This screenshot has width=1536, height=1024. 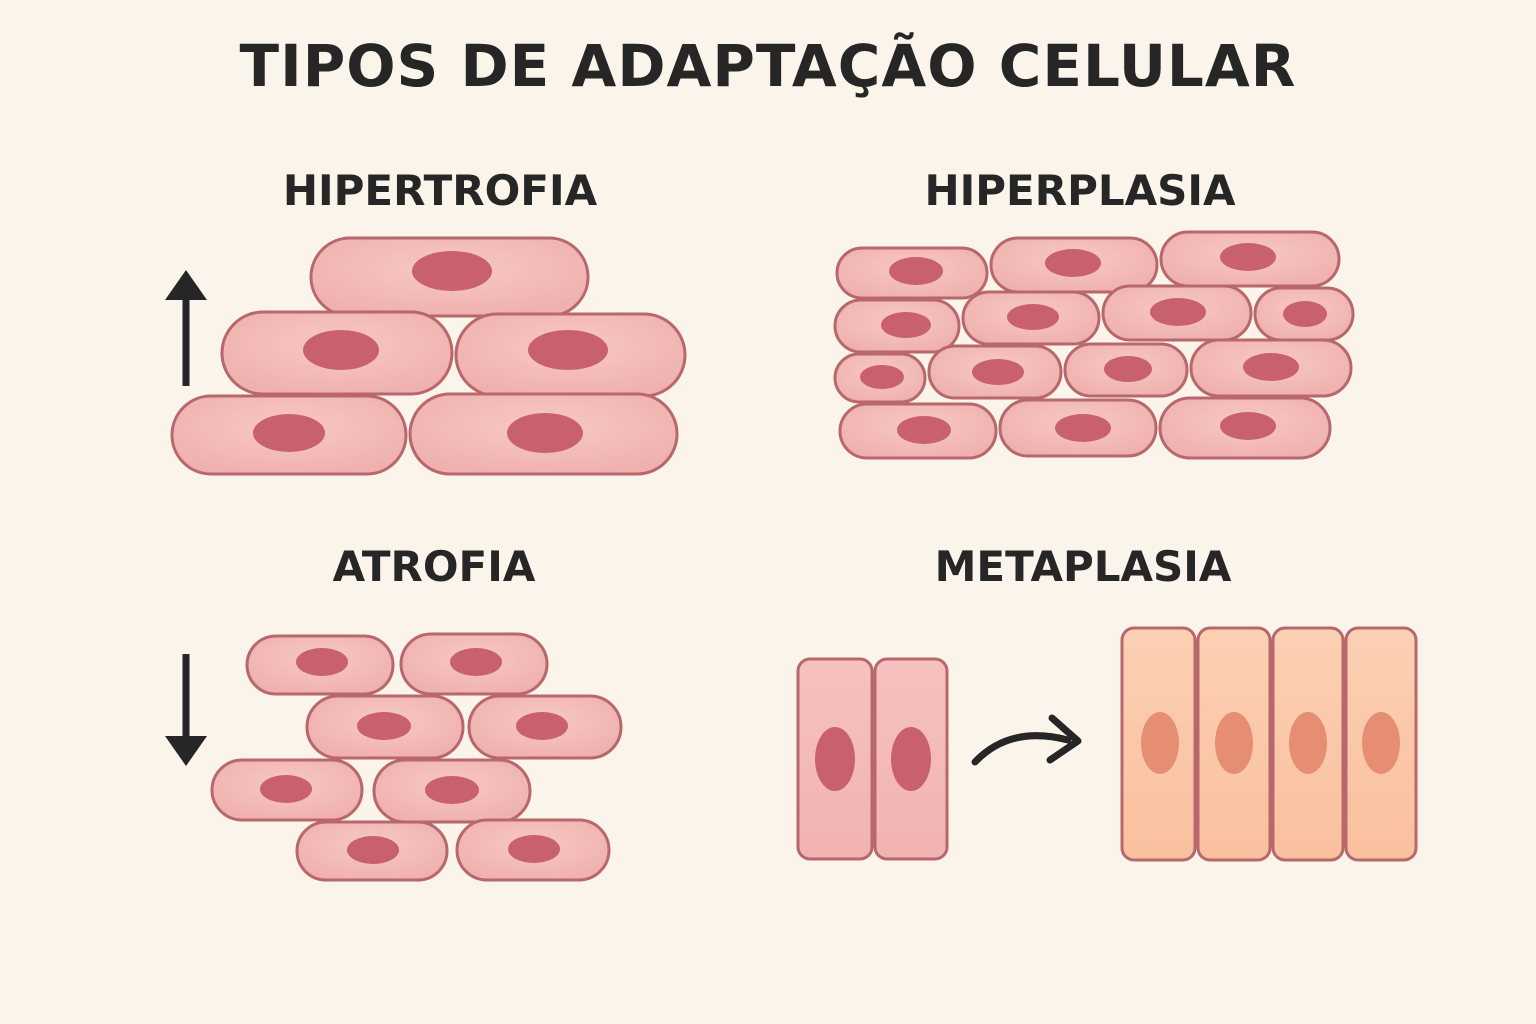 I want to click on hiperplasia-group, so click(x=1094, y=345).